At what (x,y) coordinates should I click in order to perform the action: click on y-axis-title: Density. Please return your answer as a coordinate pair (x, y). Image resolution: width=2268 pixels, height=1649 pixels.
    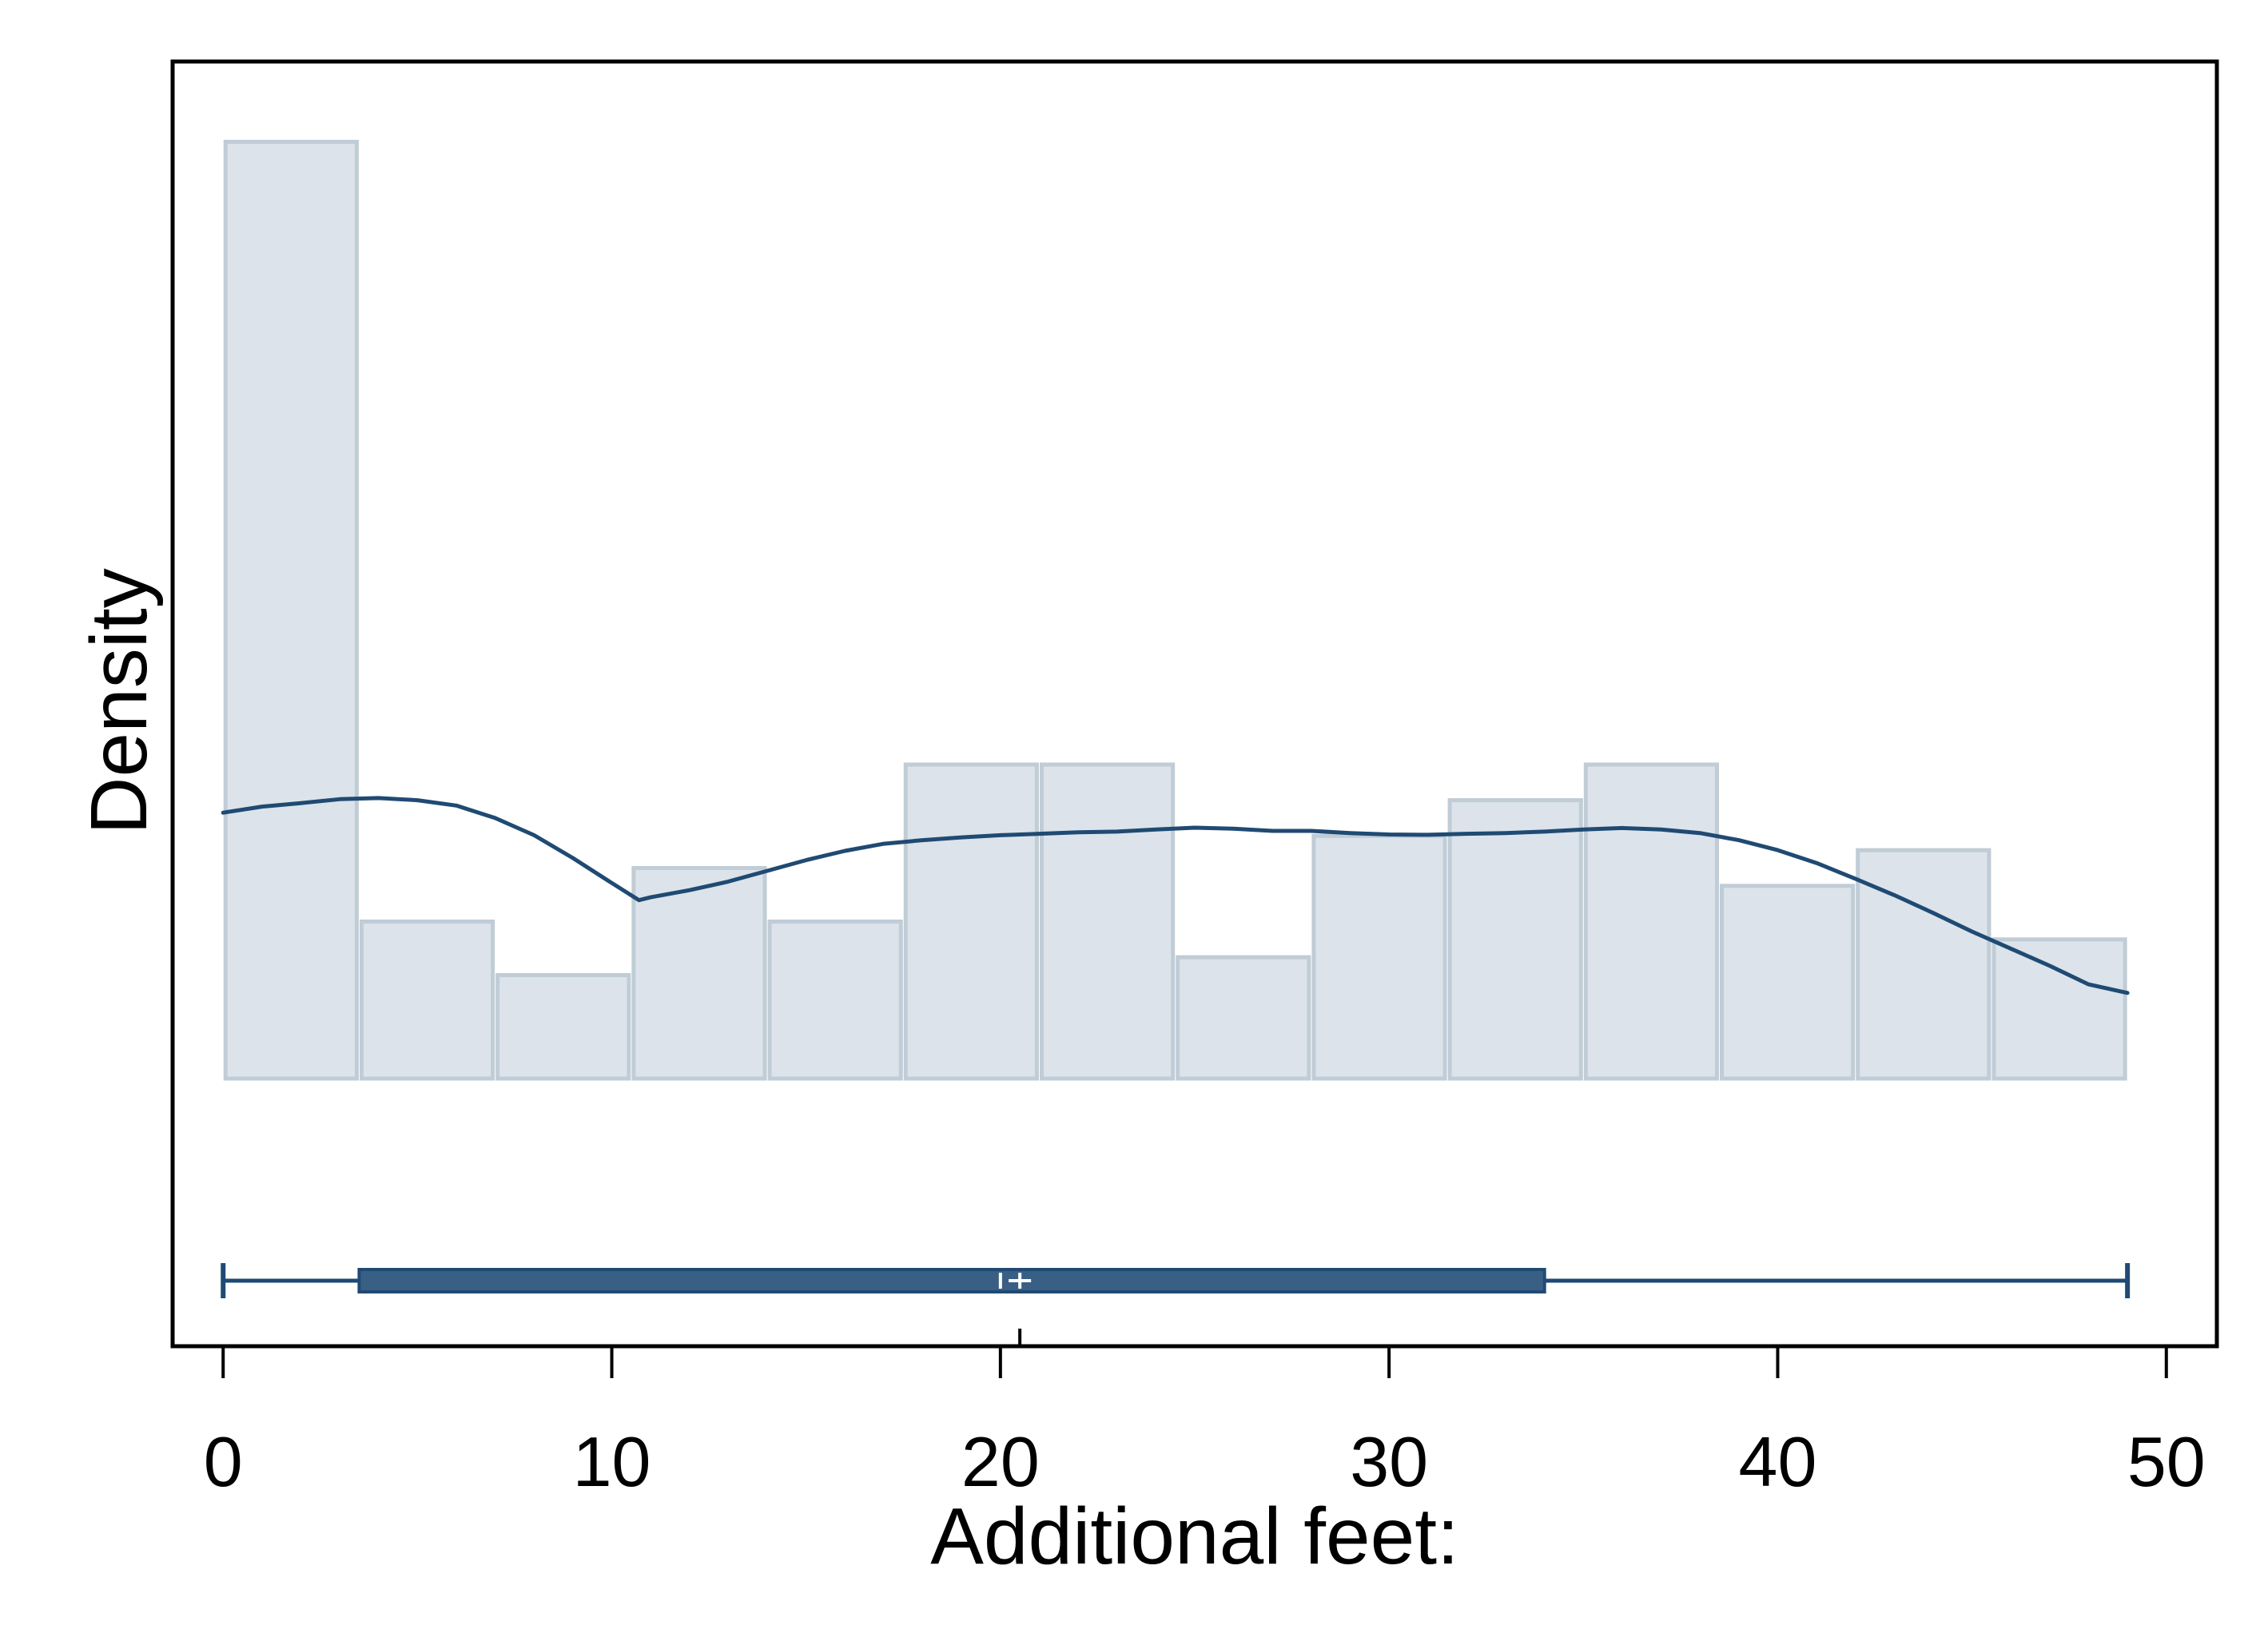
    Looking at the image, I should click on (119, 701).